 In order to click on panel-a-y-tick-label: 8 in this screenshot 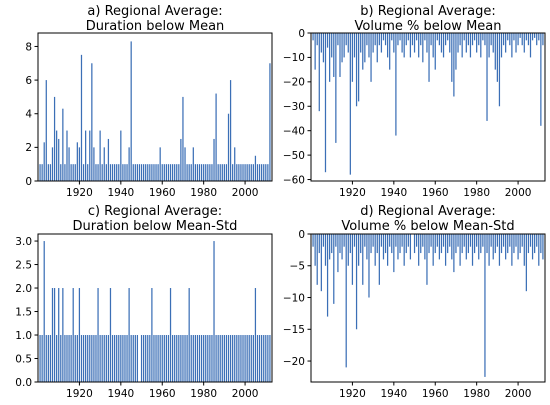, I will do `click(28, 47)`.